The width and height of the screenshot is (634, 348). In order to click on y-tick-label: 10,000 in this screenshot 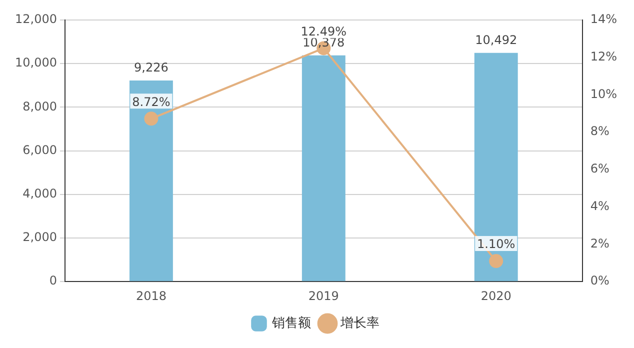, I will do `click(35, 63)`.